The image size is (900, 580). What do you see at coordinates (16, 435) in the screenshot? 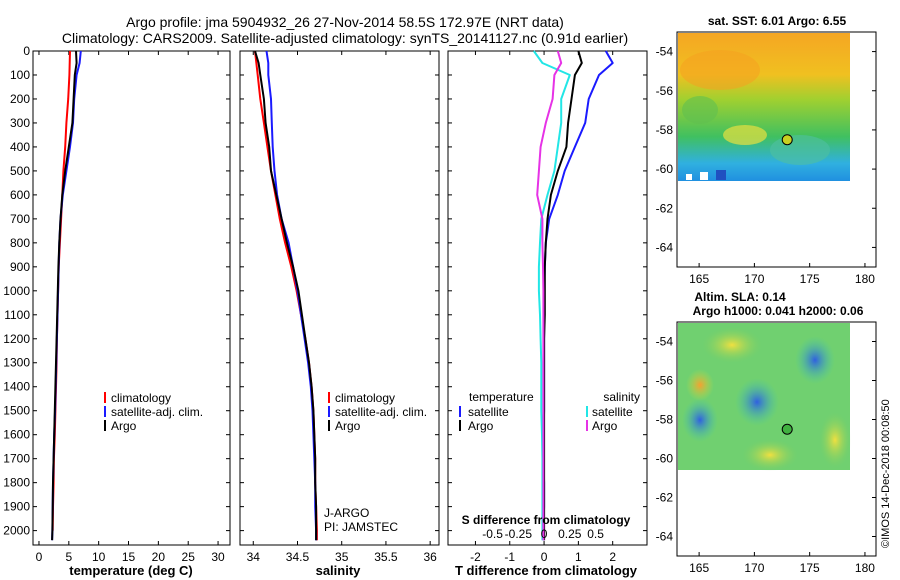
I see `depth-tick-label: 1600` at bounding box center [16, 435].